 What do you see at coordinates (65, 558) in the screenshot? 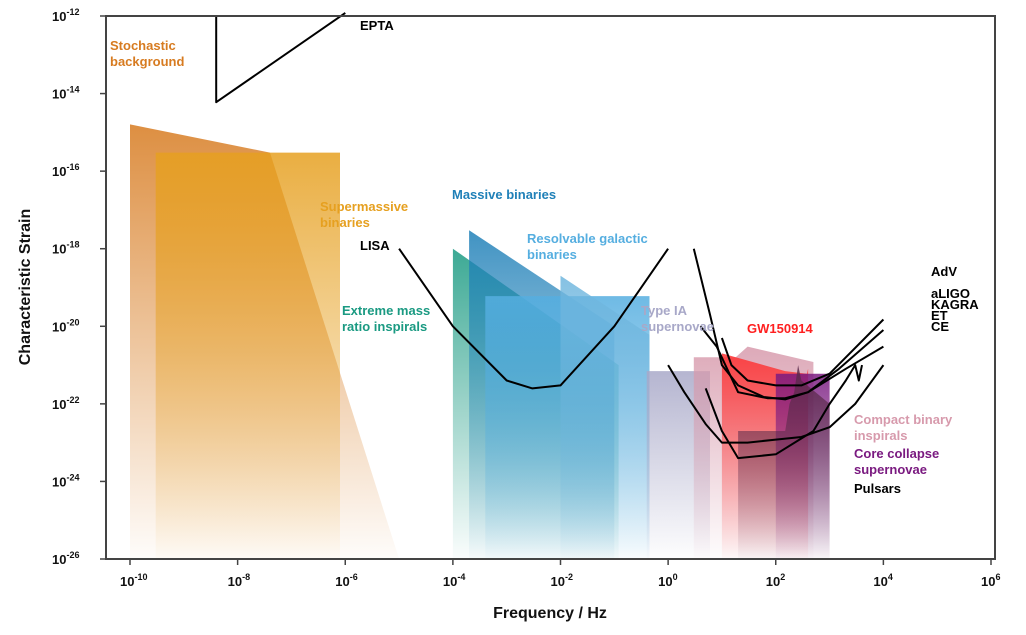
I see `y-tick-label: 10-26` at bounding box center [65, 558].